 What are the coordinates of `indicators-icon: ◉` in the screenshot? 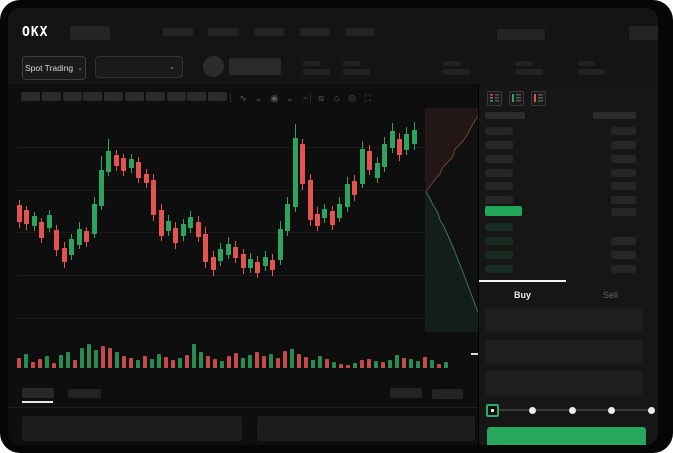 It's located at (274, 98).